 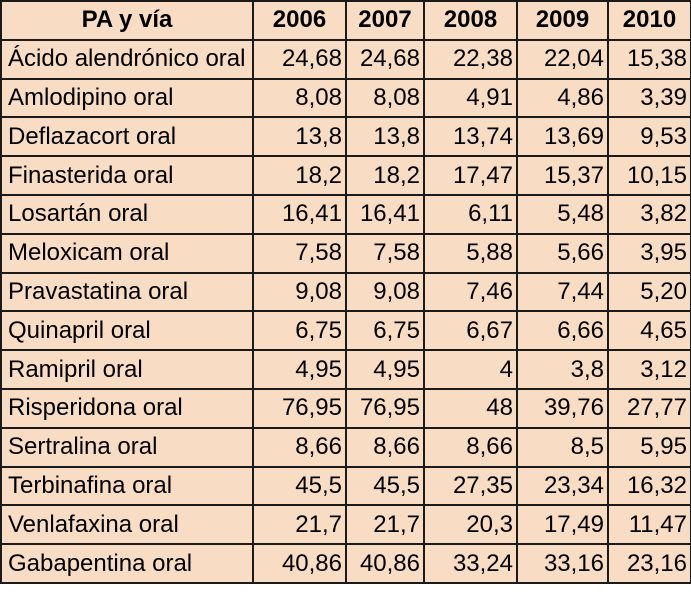 What do you see at coordinates (127, 20) in the screenshot?
I see `header-active-ingredient: PA y vía` at bounding box center [127, 20].